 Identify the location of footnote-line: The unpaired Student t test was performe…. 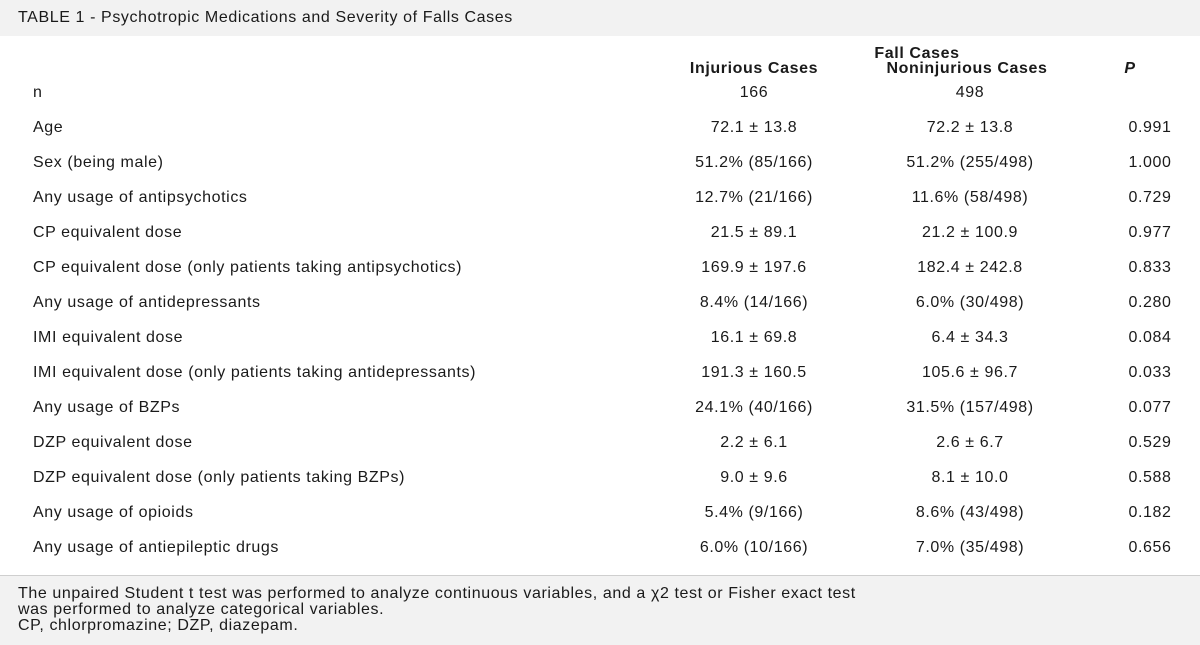
(609, 594).